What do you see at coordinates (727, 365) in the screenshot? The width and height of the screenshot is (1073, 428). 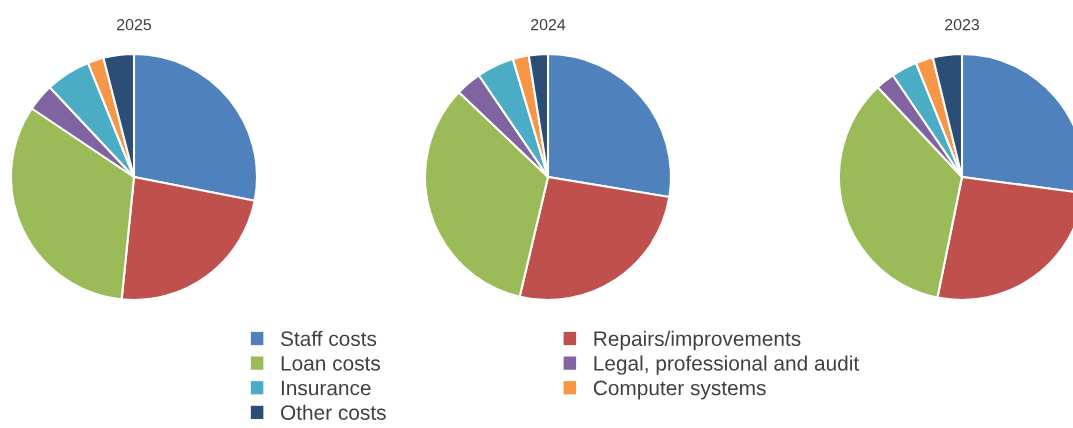 I see `legend-label: Legal, professional and audit` at bounding box center [727, 365].